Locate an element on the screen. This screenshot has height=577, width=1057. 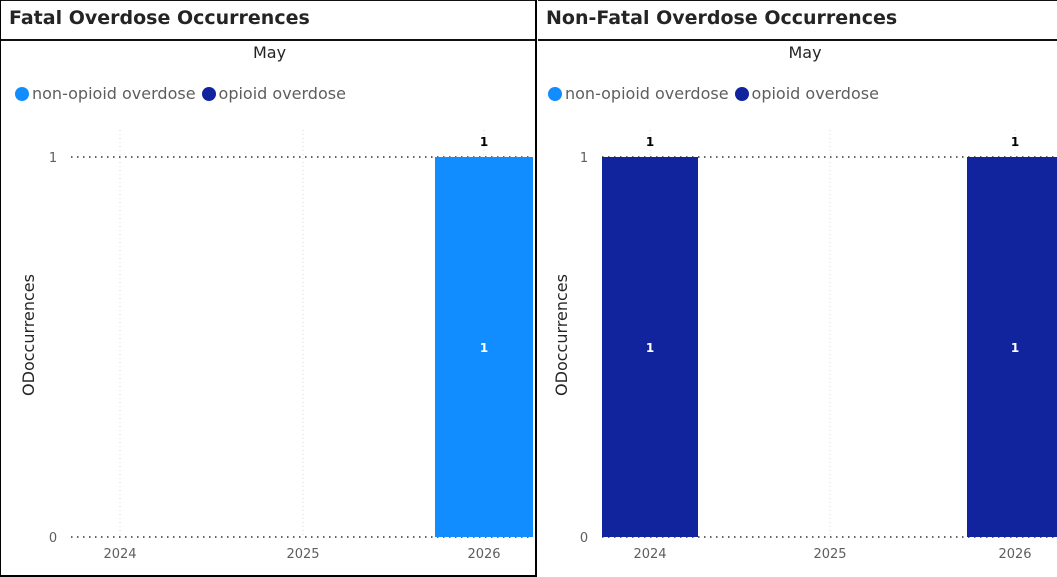
panel-header: Non-Fatal Overdose Occurrences is located at coordinates (797, 20).